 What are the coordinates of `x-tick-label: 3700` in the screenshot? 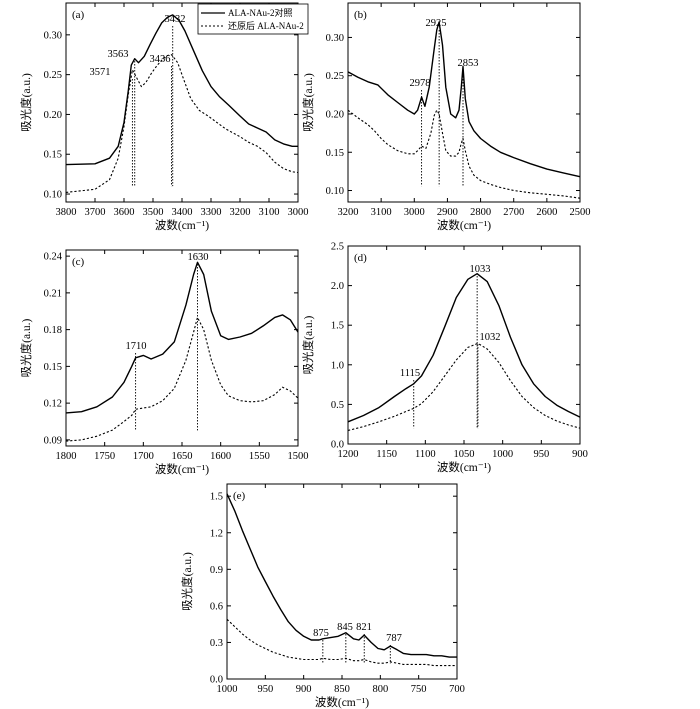 It's located at (95, 212).